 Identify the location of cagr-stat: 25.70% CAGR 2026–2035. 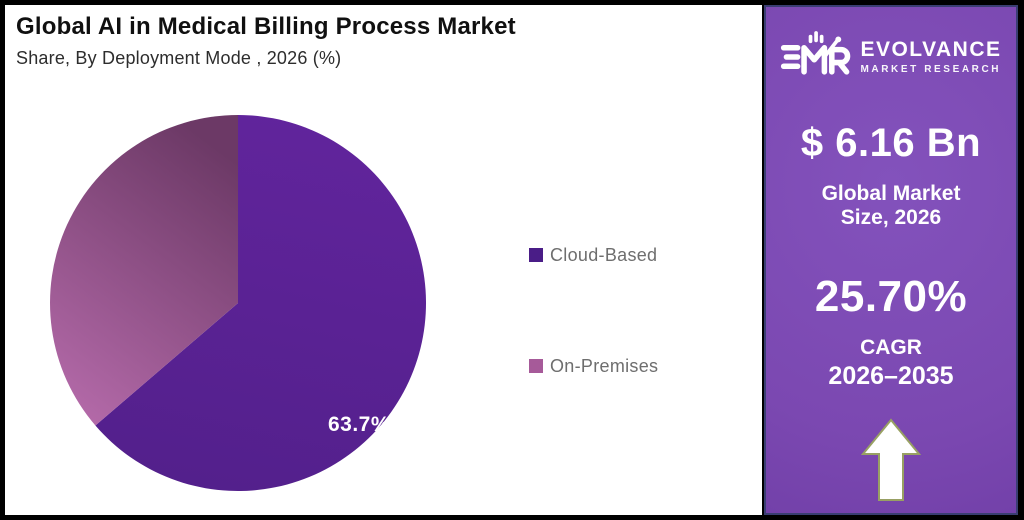
(891, 331).